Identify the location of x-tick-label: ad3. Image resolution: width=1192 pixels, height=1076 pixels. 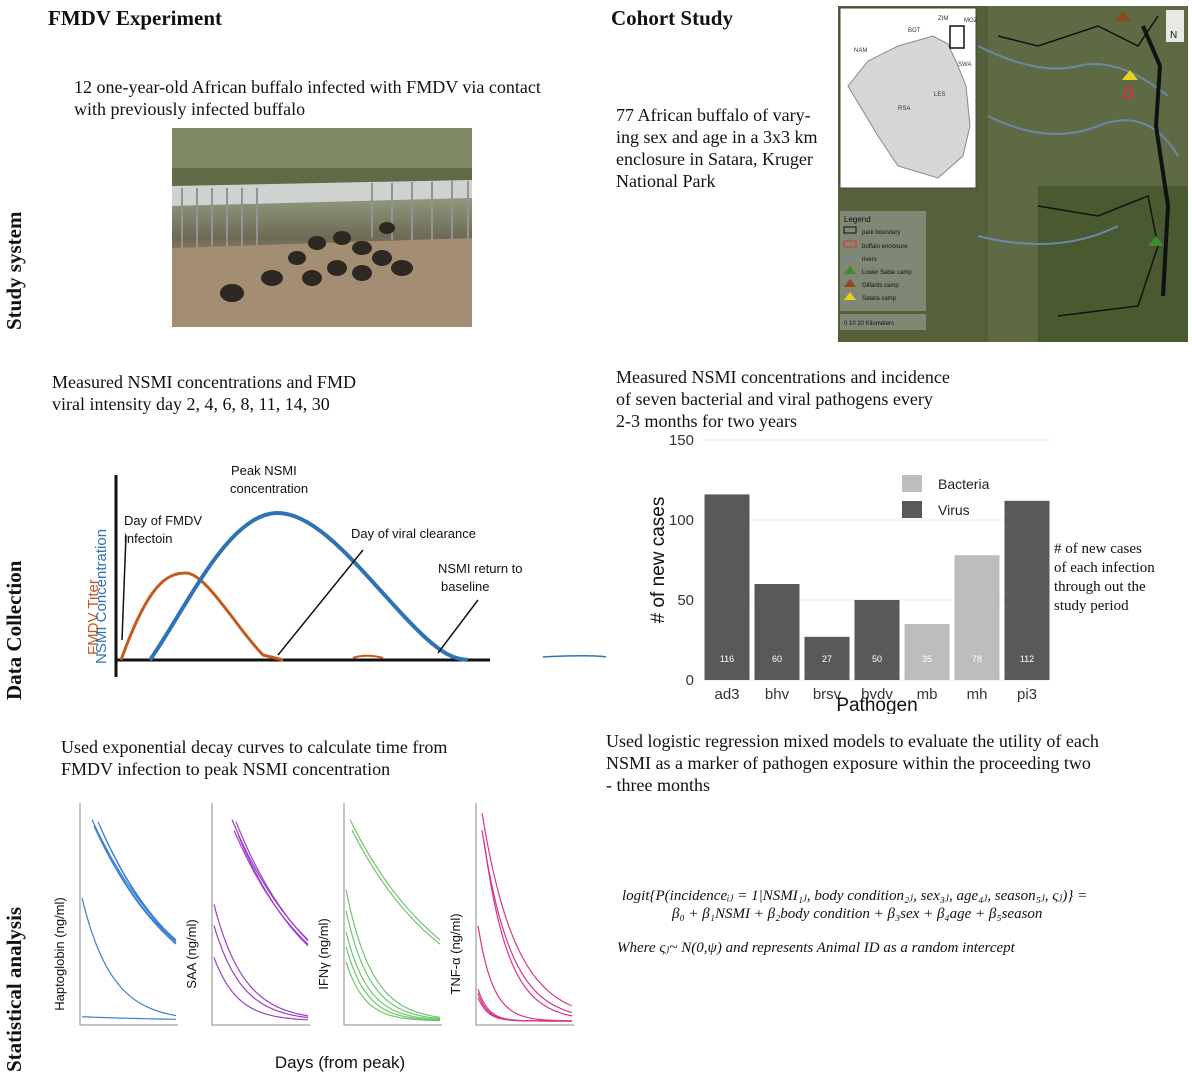
(726, 694).